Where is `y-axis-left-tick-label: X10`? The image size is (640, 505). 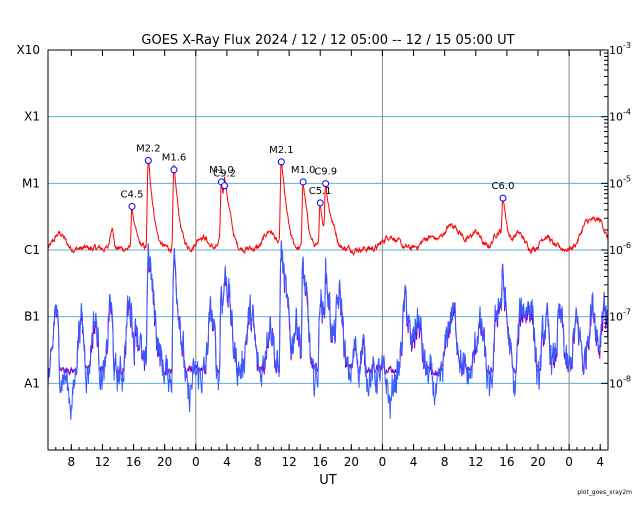
y-axis-left-tick-label: X10 is located at coordinates (29, 50).